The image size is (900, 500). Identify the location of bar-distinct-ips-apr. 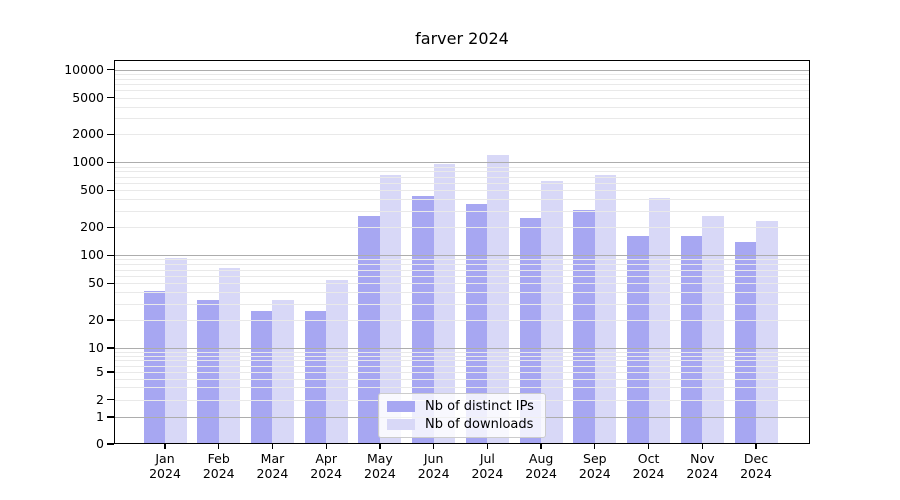
(315, 377).